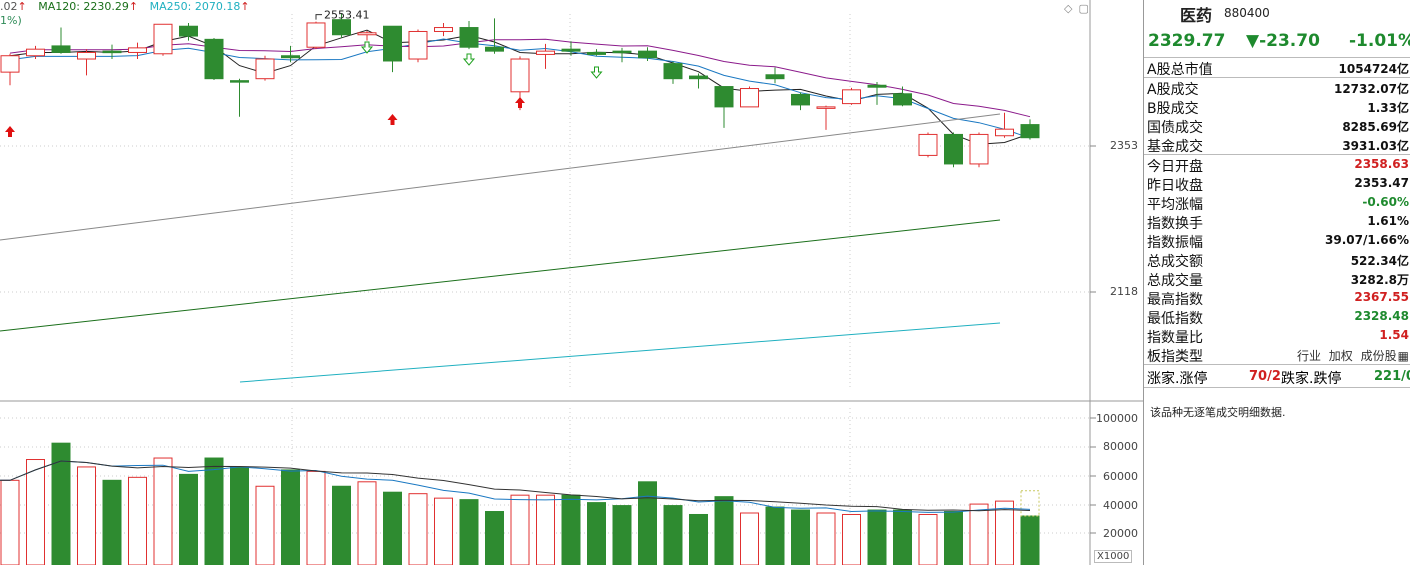 Image resolution: width=1410 pixels, height=565 pixels. I want to click on ma20-line, so click(520, 78).